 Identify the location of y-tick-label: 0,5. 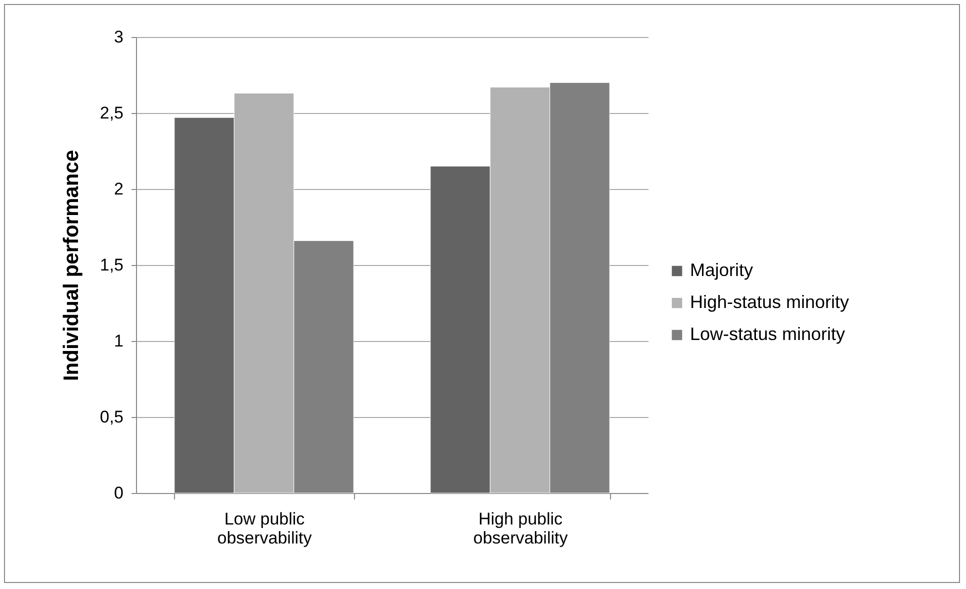
(112, 417).